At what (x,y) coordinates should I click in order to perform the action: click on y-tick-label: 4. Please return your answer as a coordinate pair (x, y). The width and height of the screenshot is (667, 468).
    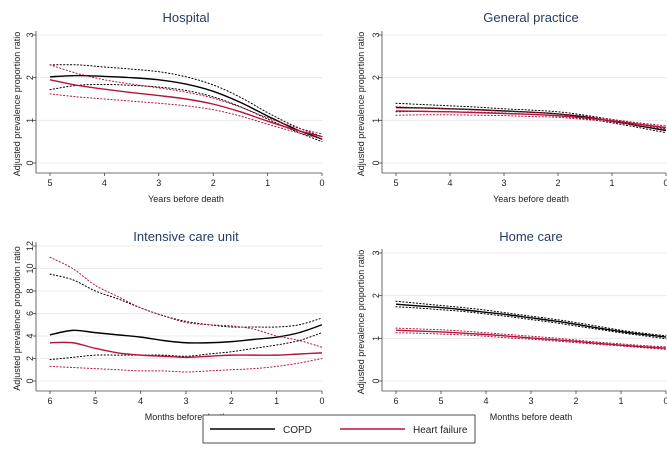
    Looking at the image, I should click on (30, 335).